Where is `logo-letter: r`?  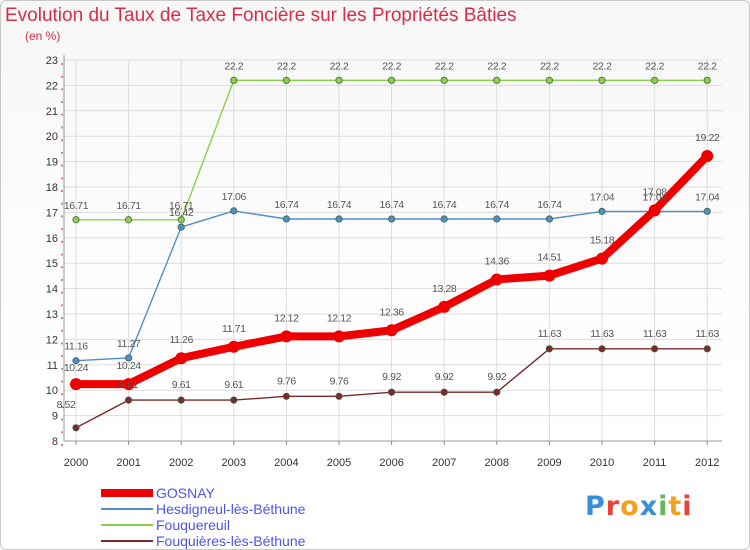 logo-letter: r is located at coordinates (613, 506).